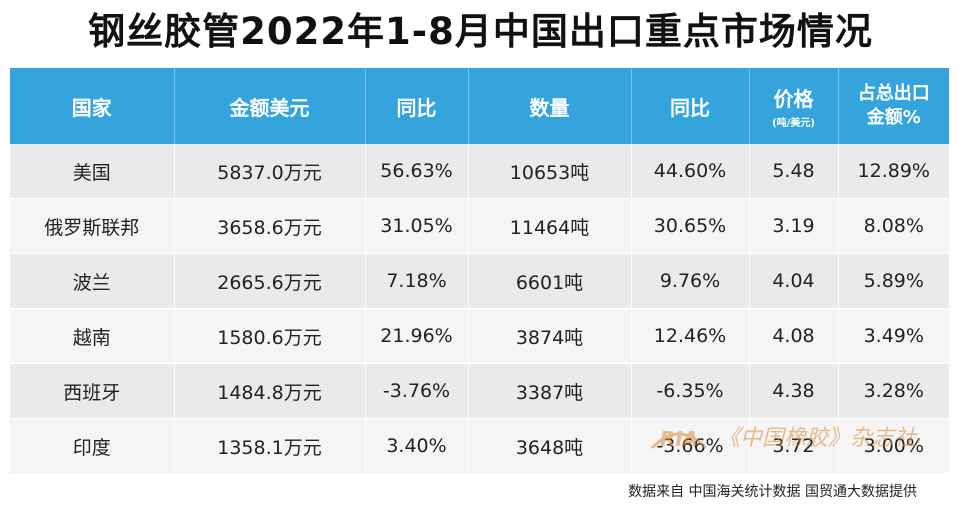 The image size is (961, 507). I want to click on cell-price: 4.08, so click(794, 336).